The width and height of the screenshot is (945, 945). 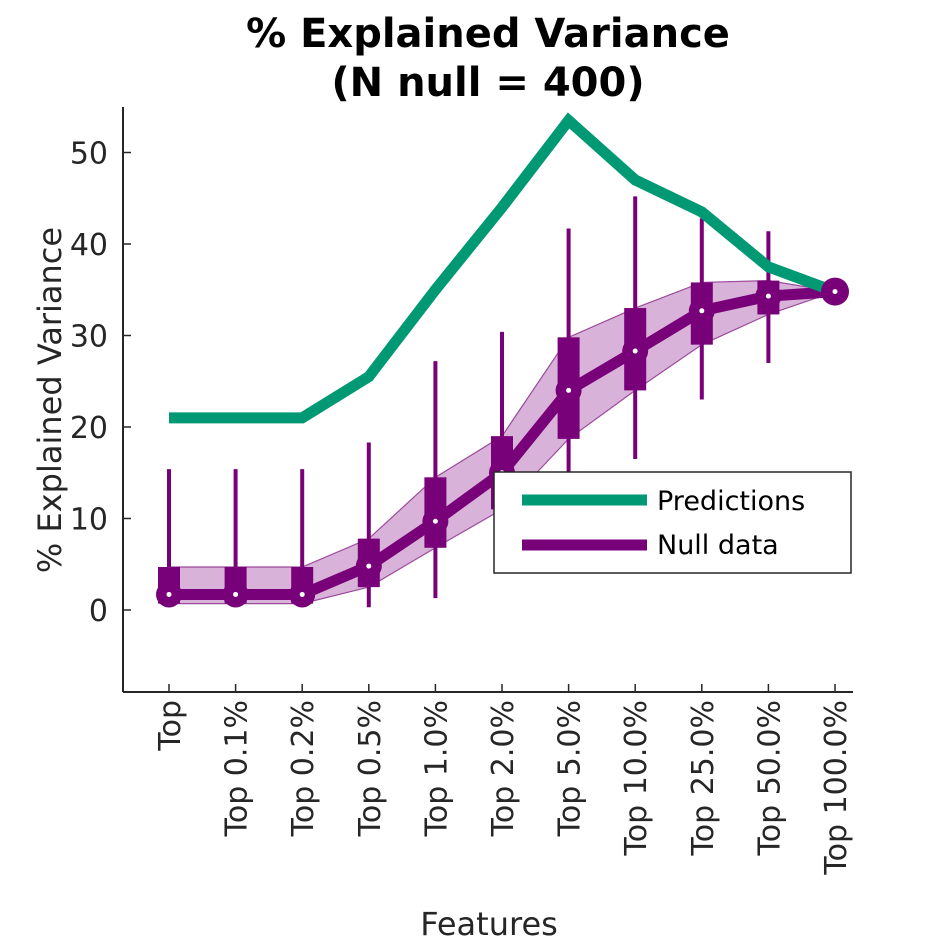 I want to click on chart-title-line2: (N null = 400), so click(x=487, y=83).